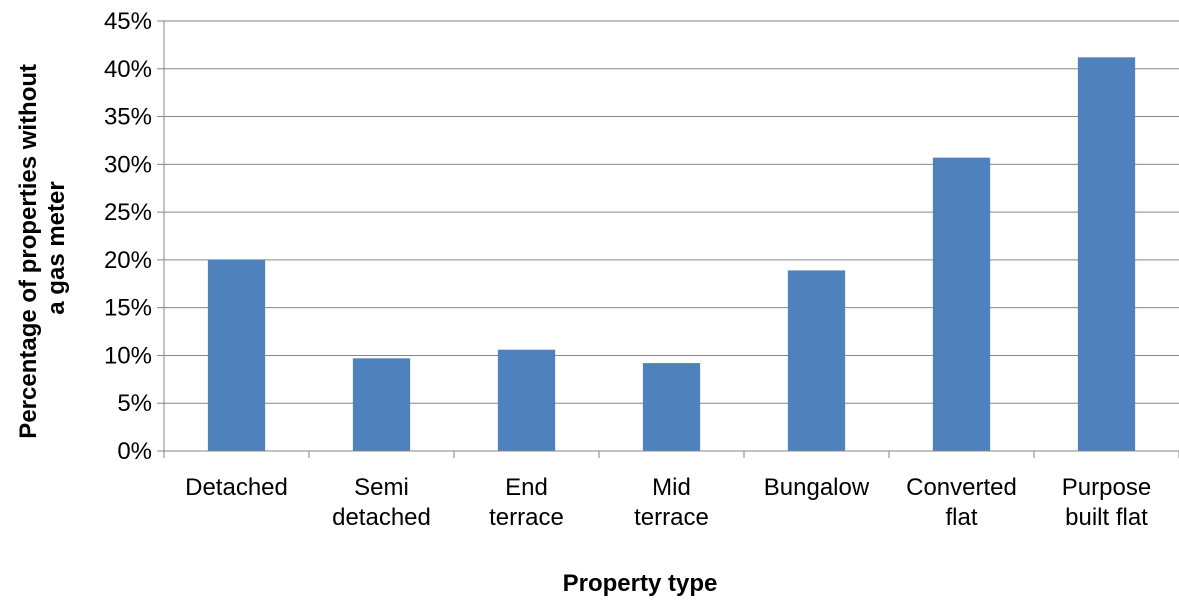  I want to click on x-category-label-line: Mid, so click(671, 487).